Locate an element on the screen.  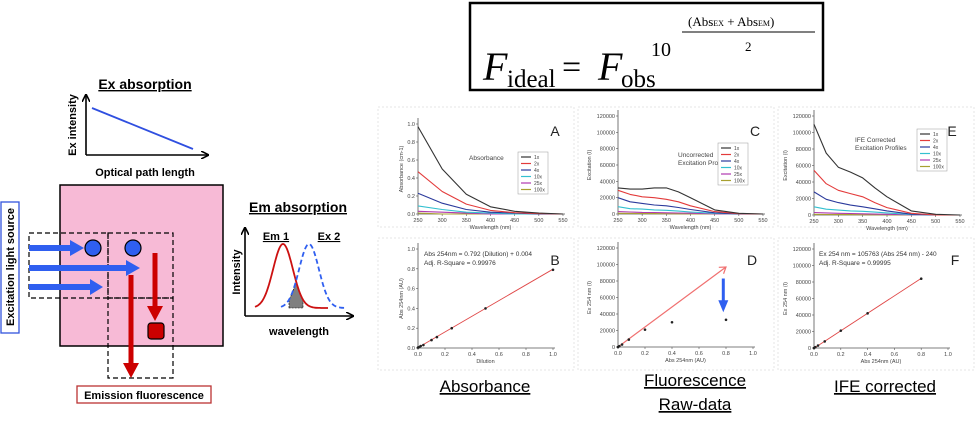
ex-x-label: Optical path length is located at coordinates (145, 173).